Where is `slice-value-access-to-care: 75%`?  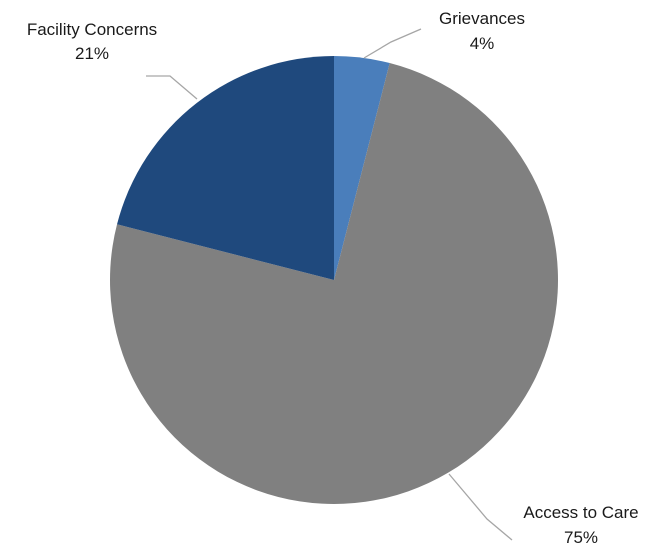
slice-value-access-to-care: 75% is located at coordinates (581, 537).